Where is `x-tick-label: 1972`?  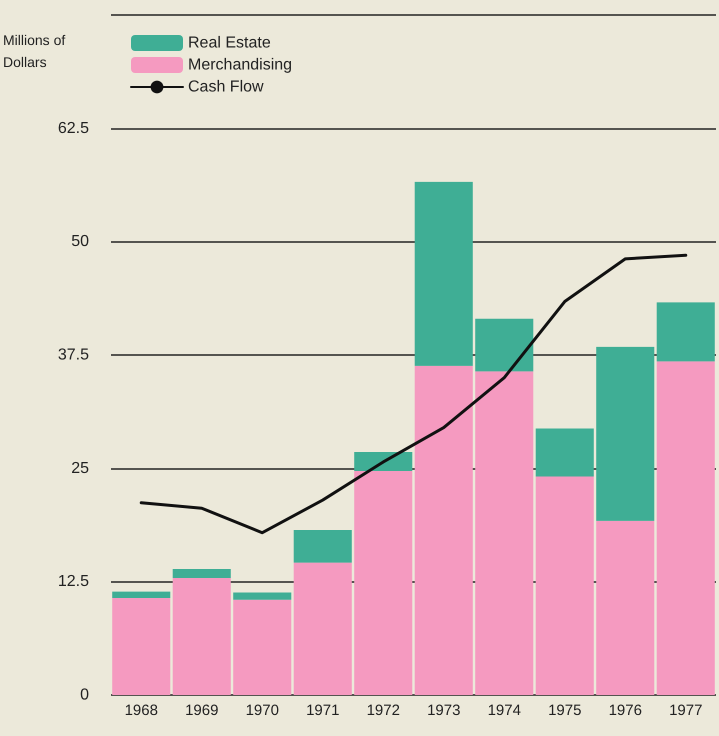 x-tick-label: 1972 is located at coordinates (383, 710).